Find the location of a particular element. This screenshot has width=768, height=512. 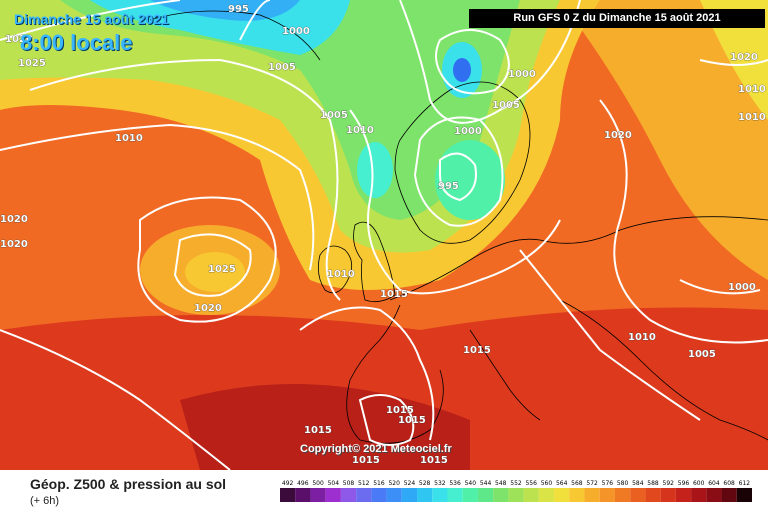

scandinavia-coast is located at coordinates (462, 162).